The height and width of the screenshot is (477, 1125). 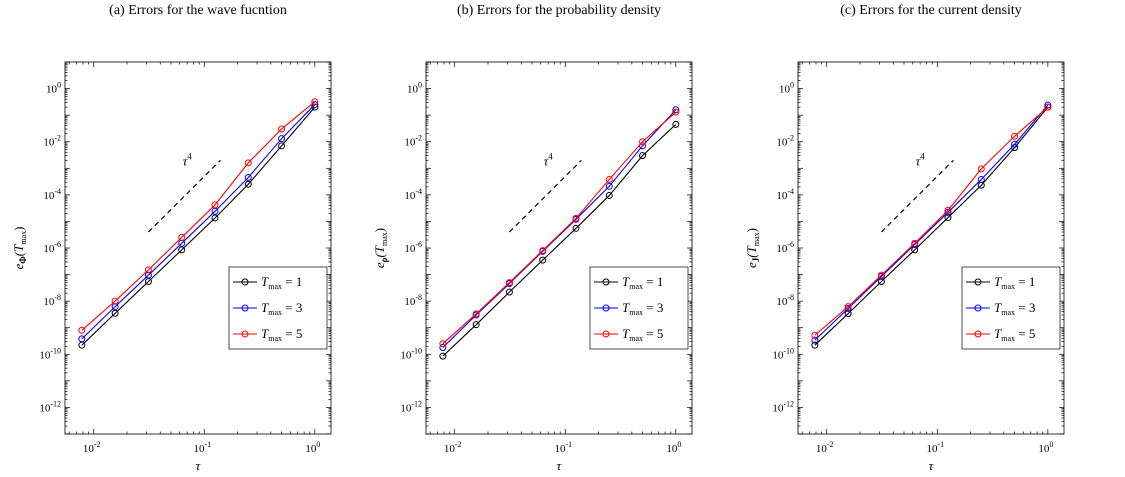 I want to click on x-tick-label: 10⁻², so click(x=92, y=447).